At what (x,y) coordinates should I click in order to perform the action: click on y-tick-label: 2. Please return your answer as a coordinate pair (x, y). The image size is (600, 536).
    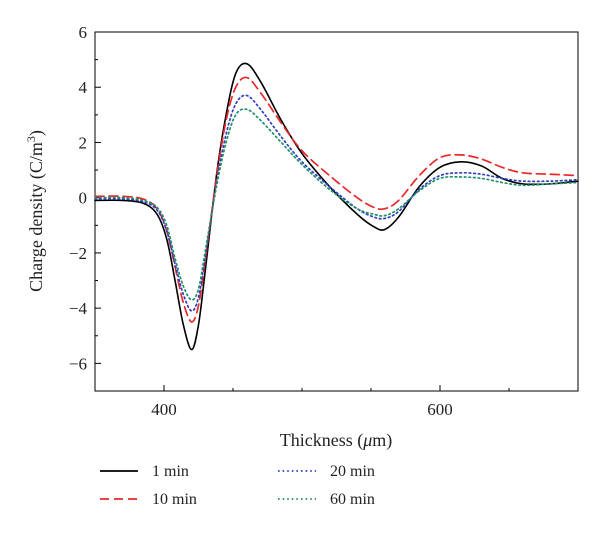
    Looking at the image, I should click on (83, 142).